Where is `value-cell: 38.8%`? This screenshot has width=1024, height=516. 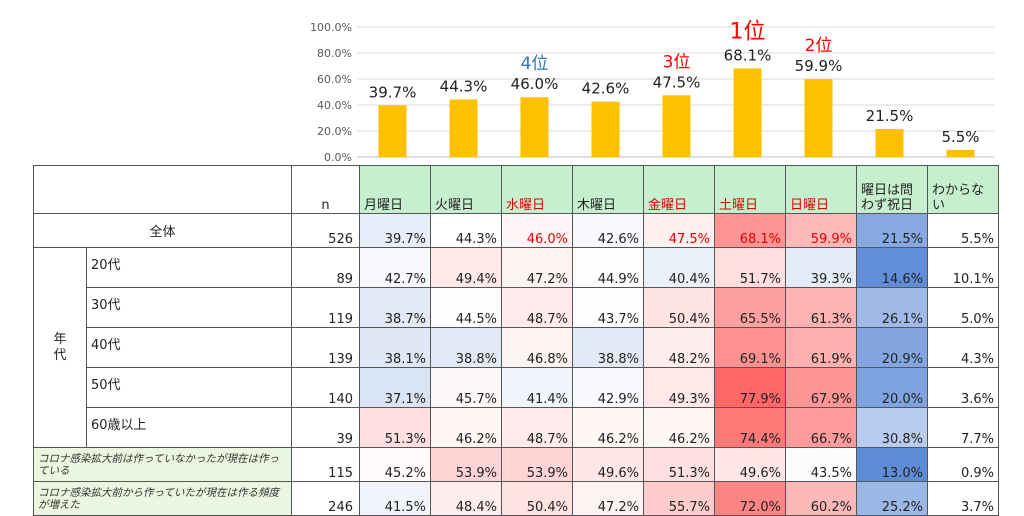 value-cell: 38.8% is located at coordinates (466, 347).